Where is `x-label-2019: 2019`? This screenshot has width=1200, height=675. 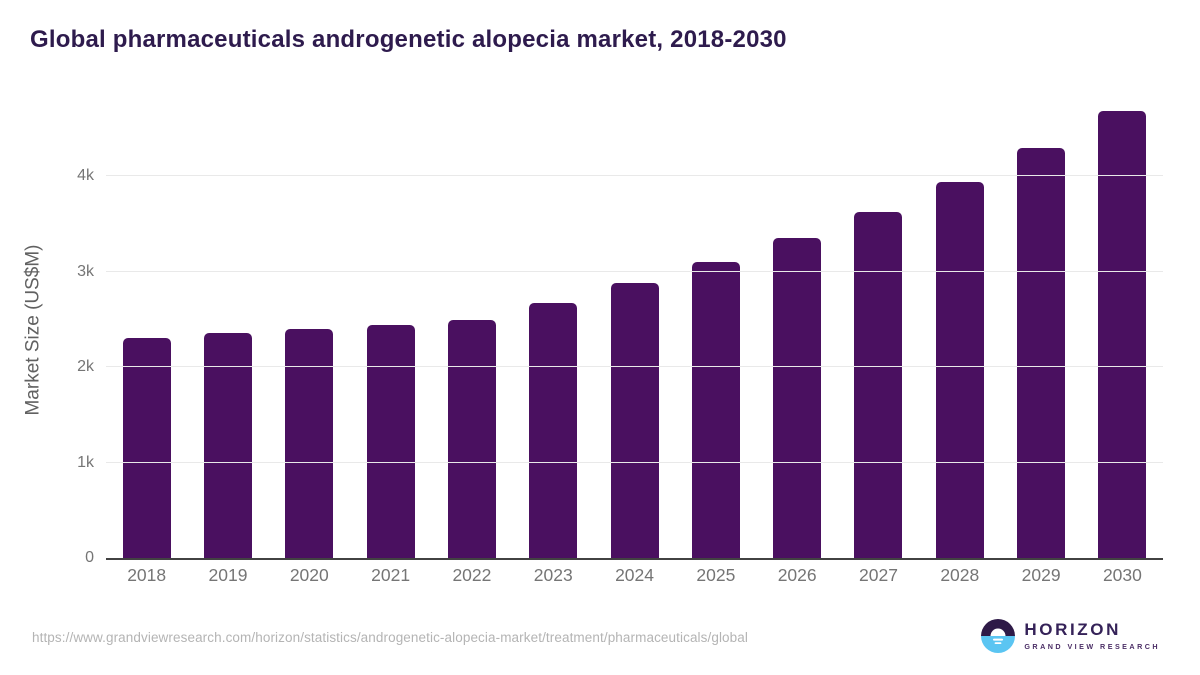 x-label-2019: 2019 is located at coordinates (228, 575).